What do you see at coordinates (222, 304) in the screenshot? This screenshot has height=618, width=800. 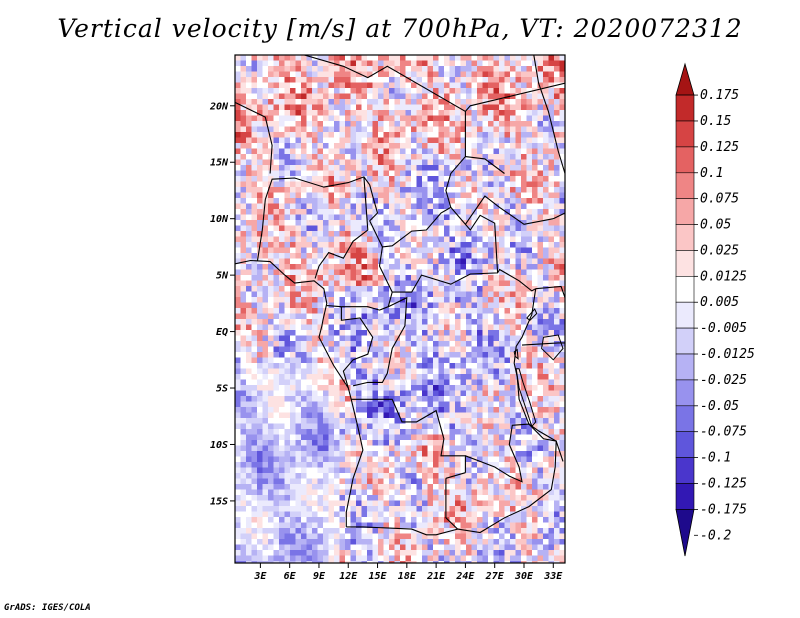 I see `latitude-axis: 20N 15N 10N 5N EQ 5S 10S 15S` at bounding box center [222, 304].